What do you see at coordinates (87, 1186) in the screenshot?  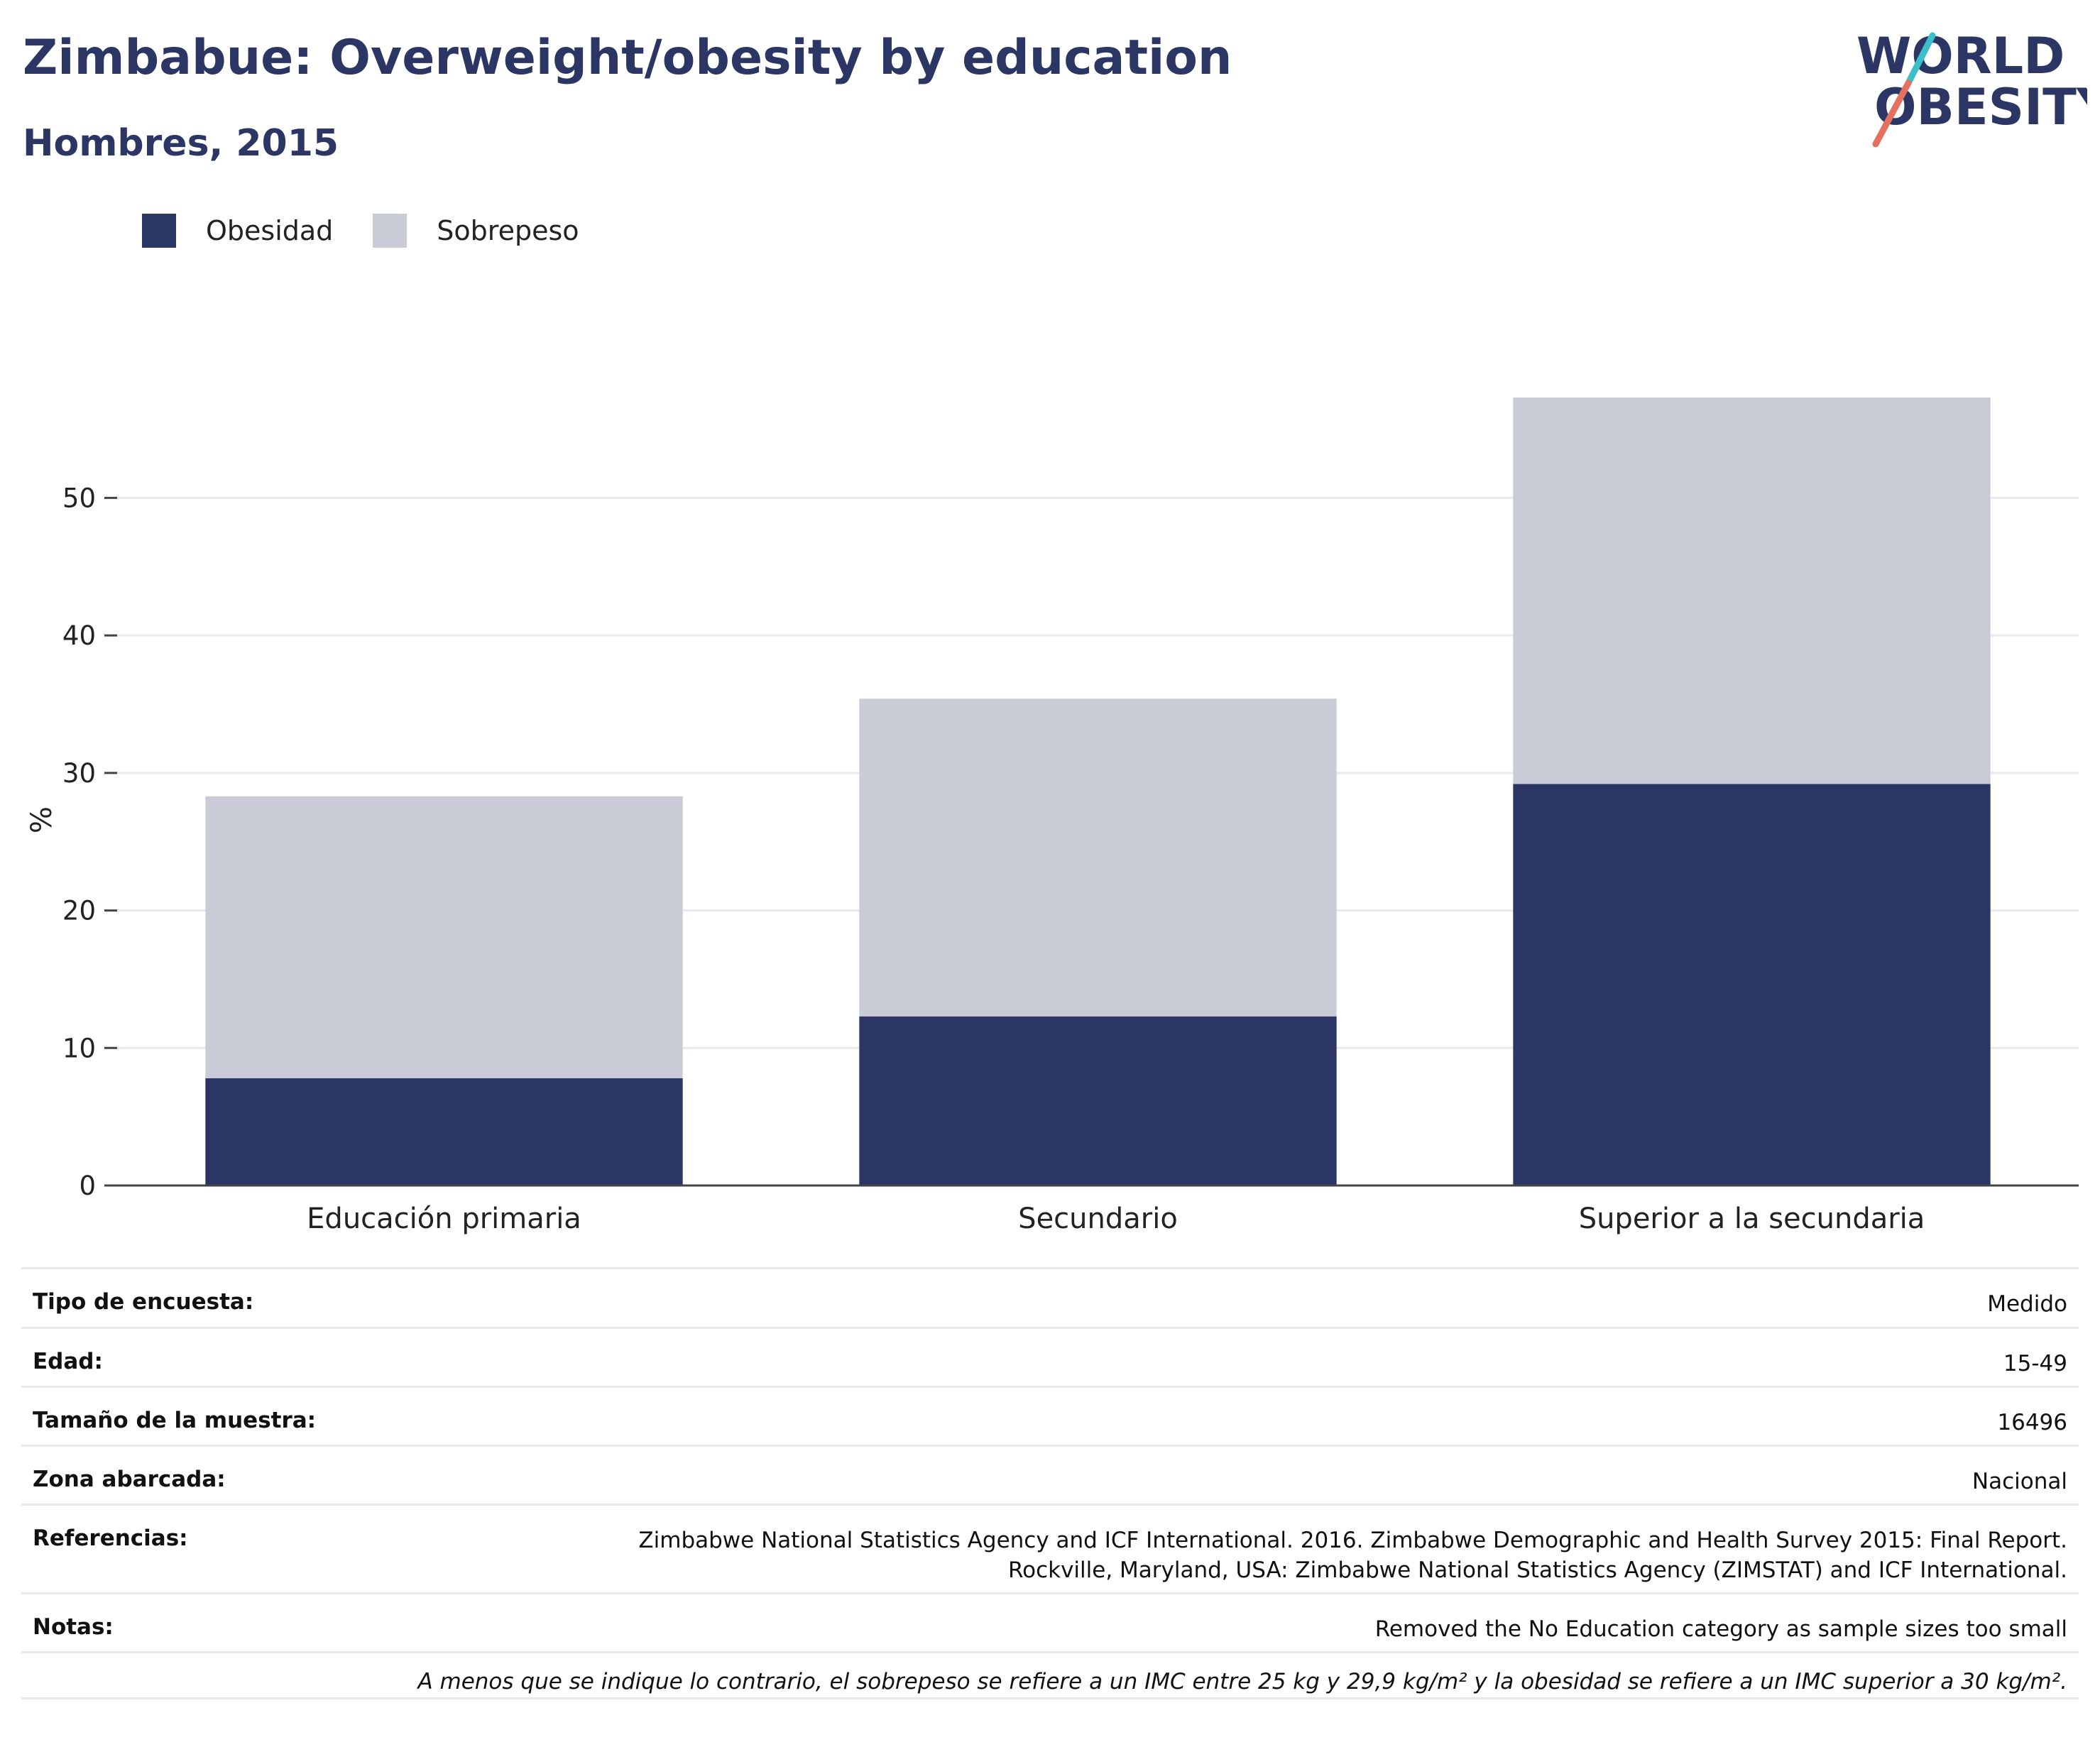 I see `y-tick-label-0: 0` at bounding box center [87, 1186].